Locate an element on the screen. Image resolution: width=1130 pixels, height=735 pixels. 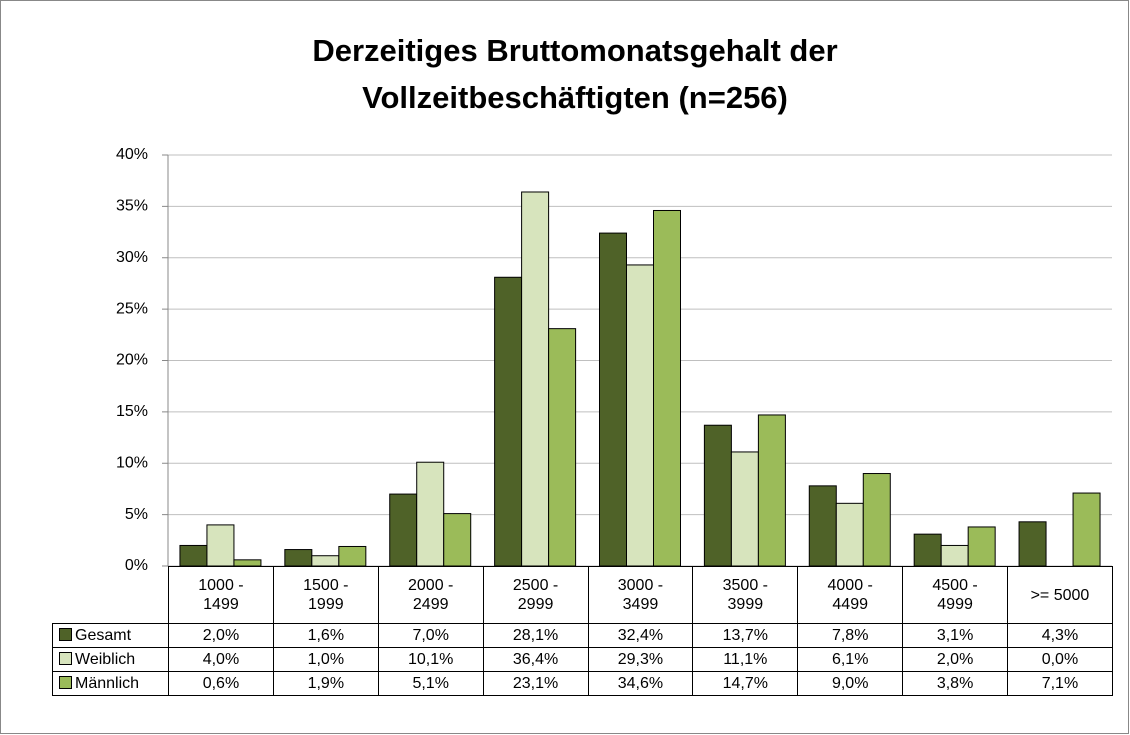
legend-label: Weiblich is located at coordinates (105, 659).